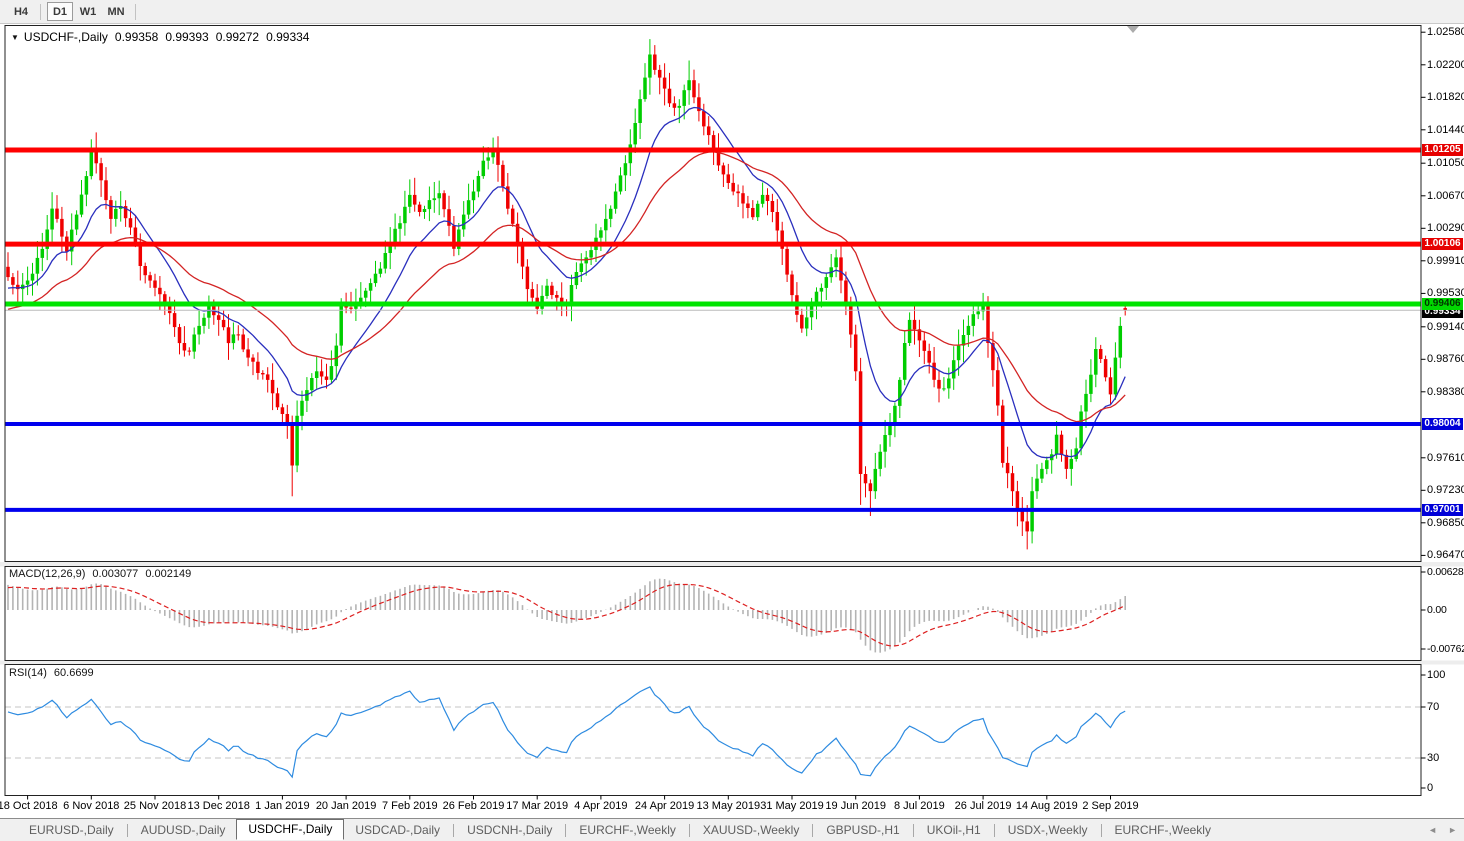  What do you see at coordinates (168, 574) in the screenshot?
I see `macd-value-signal: 0.002149` at bounding box center [168, 574].